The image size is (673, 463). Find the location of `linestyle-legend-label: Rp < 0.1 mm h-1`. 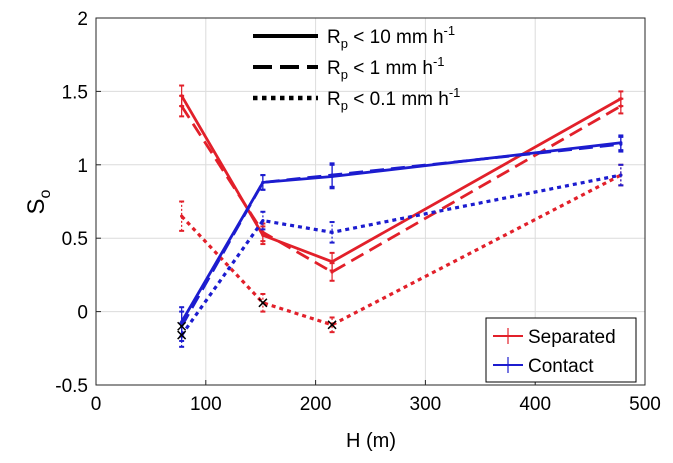

linestyle-legend-label: Rp < 0.1 mm h-1 is located at coordinates (393, 99).